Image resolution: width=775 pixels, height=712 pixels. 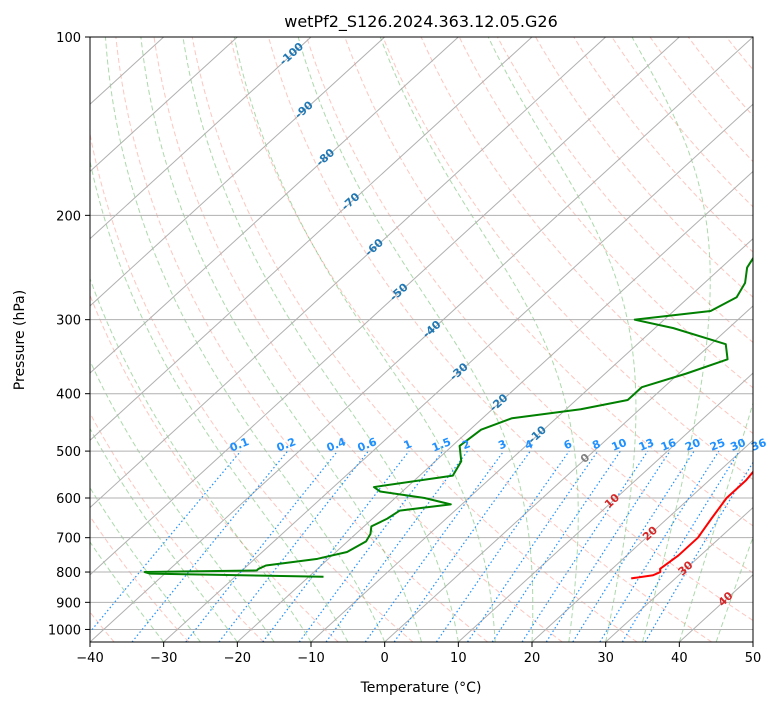 What do you see at coordinates (68, 452) in the screenshot?
I see `y-tick-label: 500` at bounding box center [68, 452].